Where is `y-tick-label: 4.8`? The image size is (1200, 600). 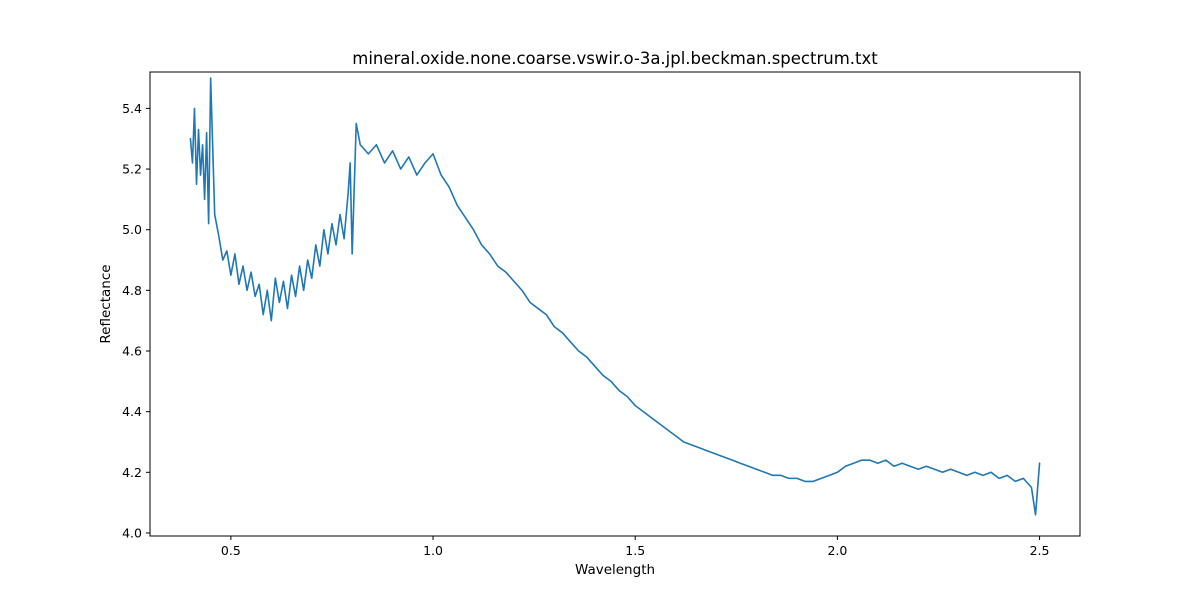
y-tick-label: 4.8 is located at coordinates (132, 290).